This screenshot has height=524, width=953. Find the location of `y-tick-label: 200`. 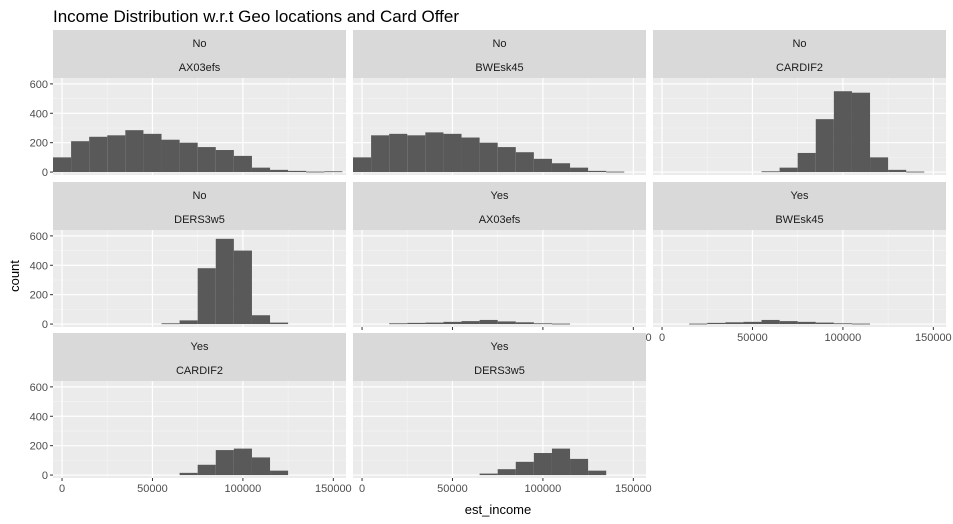

y-tick-label: 200 is located at coordinates (39, 144).